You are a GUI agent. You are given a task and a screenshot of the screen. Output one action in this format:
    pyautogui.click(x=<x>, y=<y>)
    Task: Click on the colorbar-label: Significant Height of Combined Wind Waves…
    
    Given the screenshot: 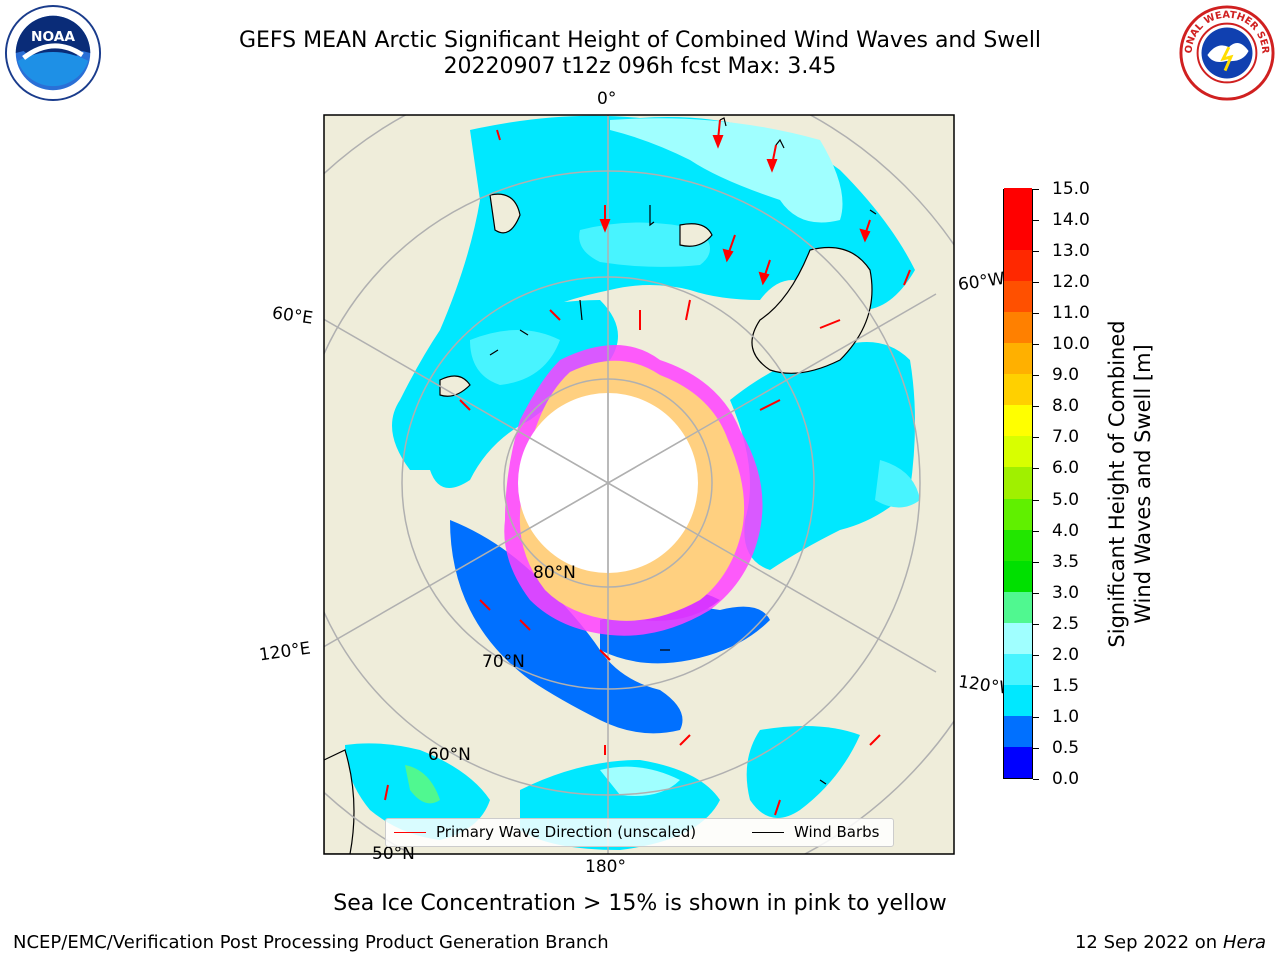 What is the action you would take?
    pyautogui.click(x=1130, y=483)
    